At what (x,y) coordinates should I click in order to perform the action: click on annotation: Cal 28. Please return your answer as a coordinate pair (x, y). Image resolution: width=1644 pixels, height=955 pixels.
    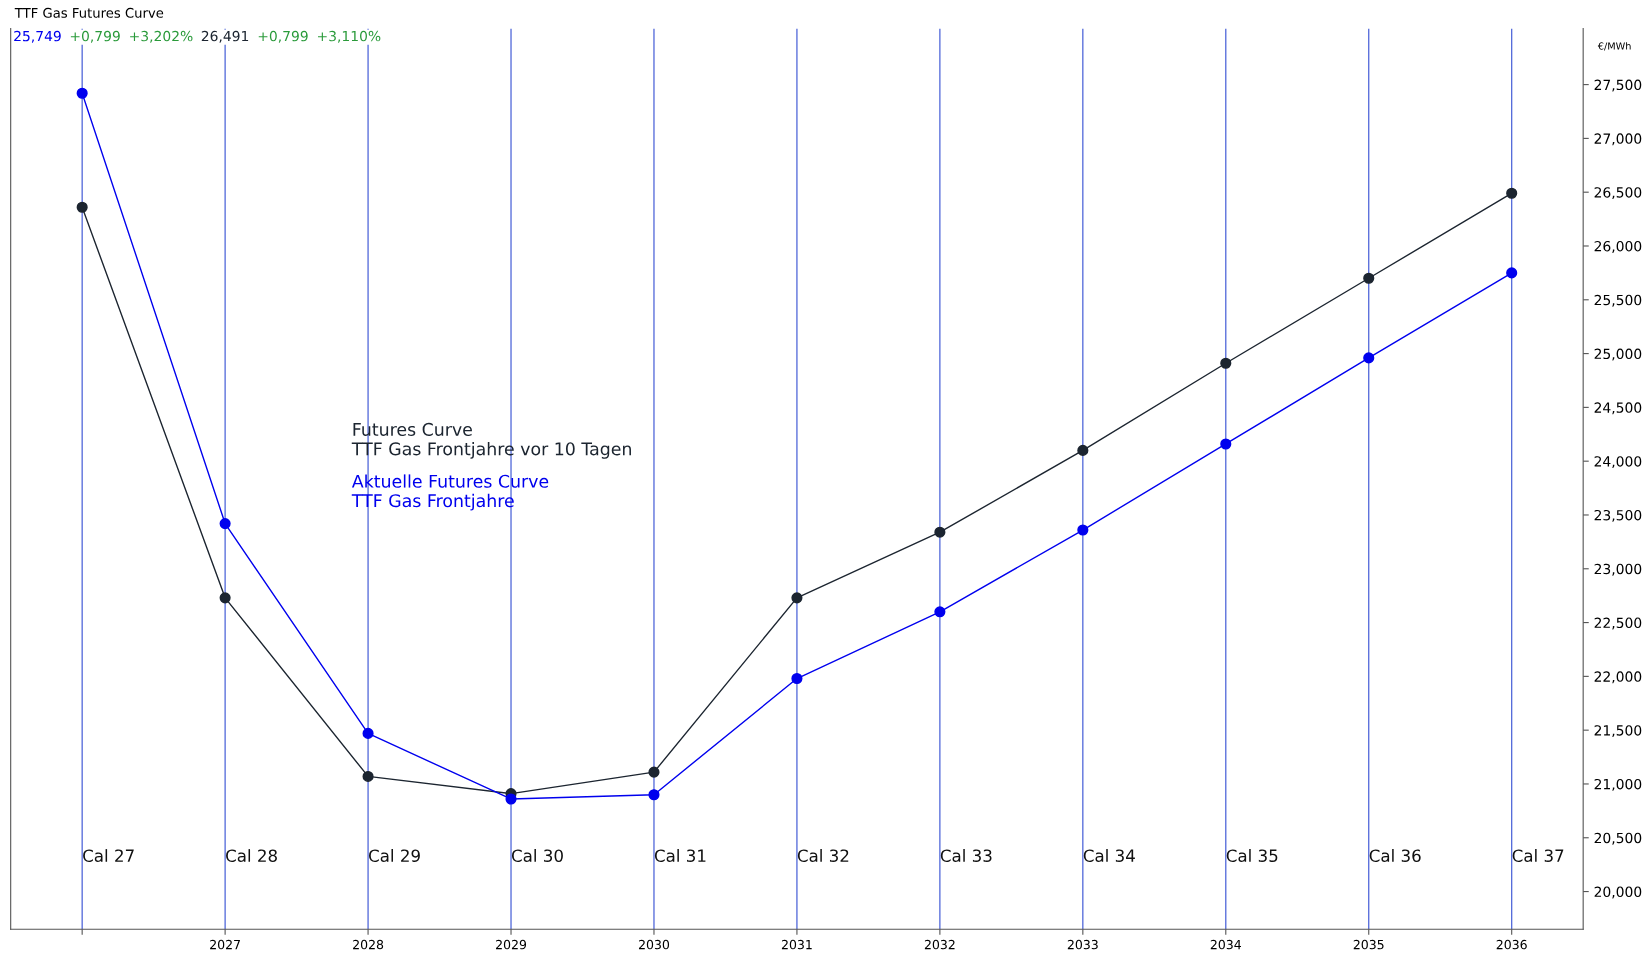
    Looking at the image, I should click on (251, 856).